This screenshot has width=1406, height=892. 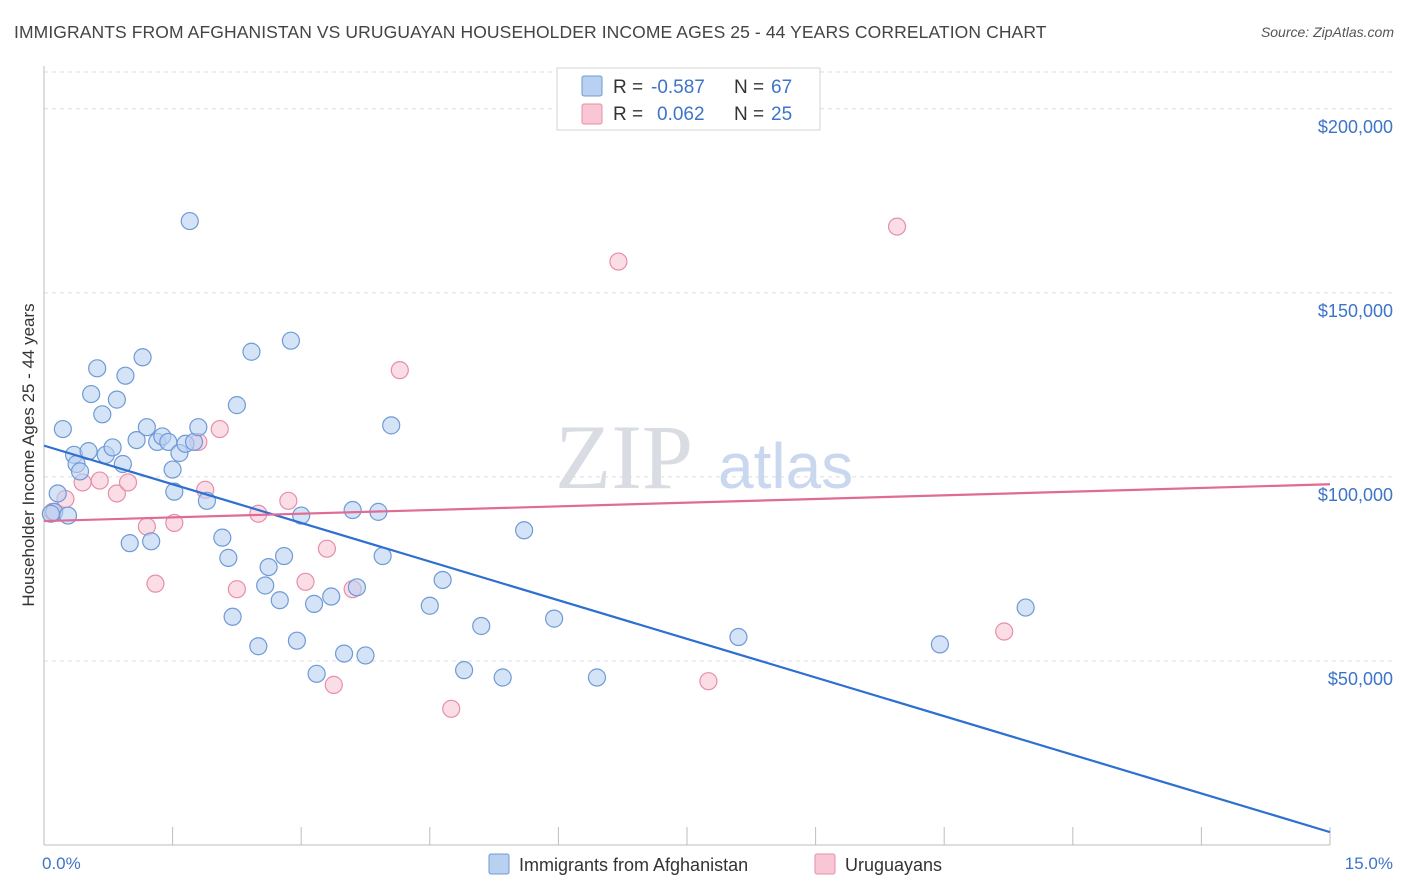 I want to click on x-tick-labels: 0.0% 15.0%, so click(x=717, y=863).